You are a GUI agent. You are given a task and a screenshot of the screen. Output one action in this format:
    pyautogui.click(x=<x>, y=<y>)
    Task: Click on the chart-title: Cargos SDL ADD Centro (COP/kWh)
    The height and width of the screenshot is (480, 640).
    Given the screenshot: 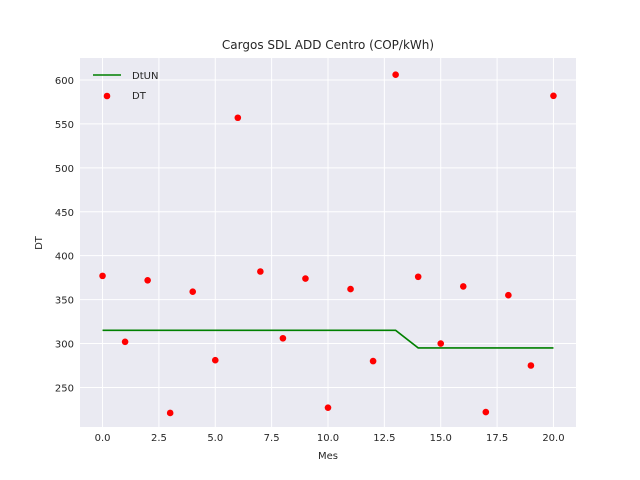 What is the action you would take?
    pyautogui.click(x=328, y=45)
    